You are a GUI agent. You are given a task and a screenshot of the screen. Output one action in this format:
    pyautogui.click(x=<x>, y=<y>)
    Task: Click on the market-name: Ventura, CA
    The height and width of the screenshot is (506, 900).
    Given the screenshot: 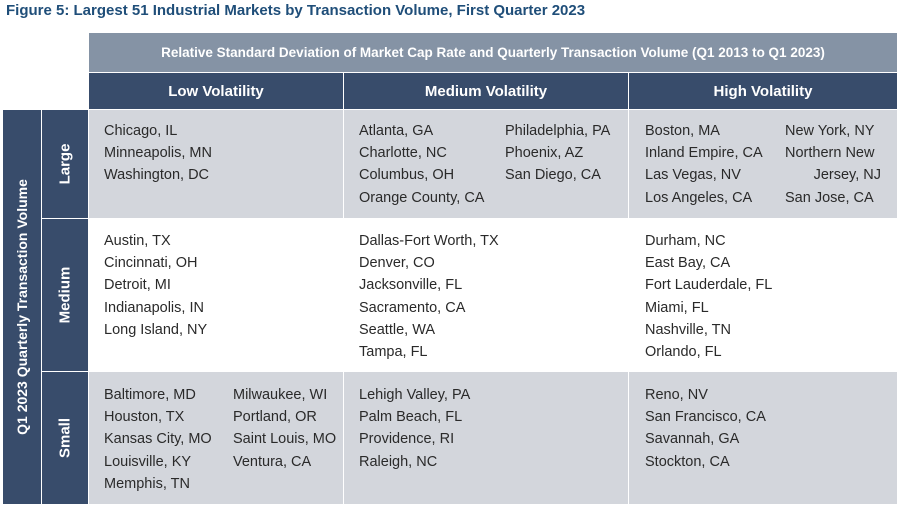 What is the action you would take?
    pyautogui.click(x=272, y=461)
    